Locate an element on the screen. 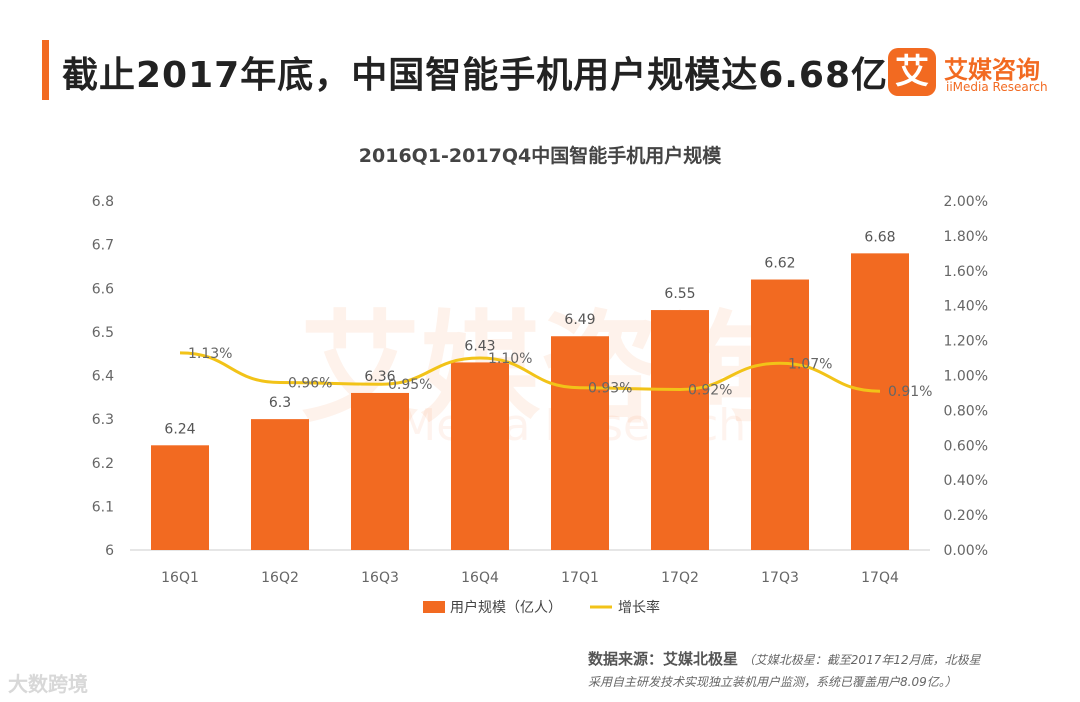 The image size is (1080, 702). y-right-tick-label: 1.60% is located at coordinates (966, 272).